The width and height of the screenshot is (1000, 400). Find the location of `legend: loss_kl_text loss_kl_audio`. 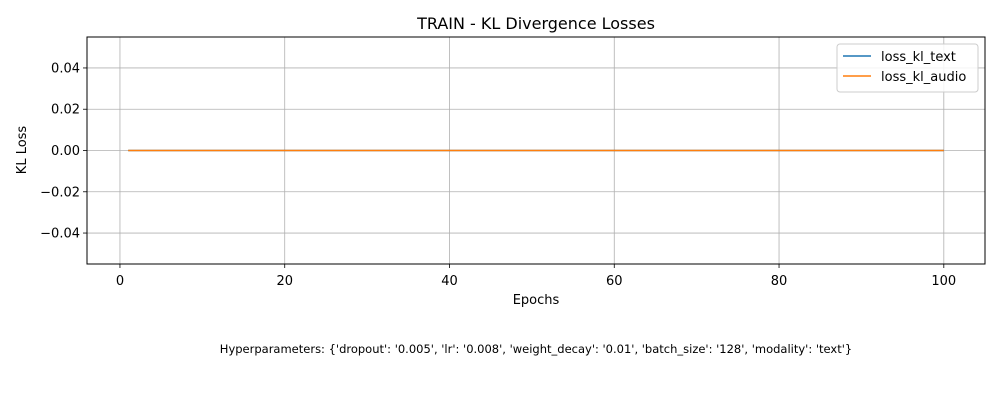

legend: loss_kl_text loss_kl_audio is located at coordinates (907, 68).